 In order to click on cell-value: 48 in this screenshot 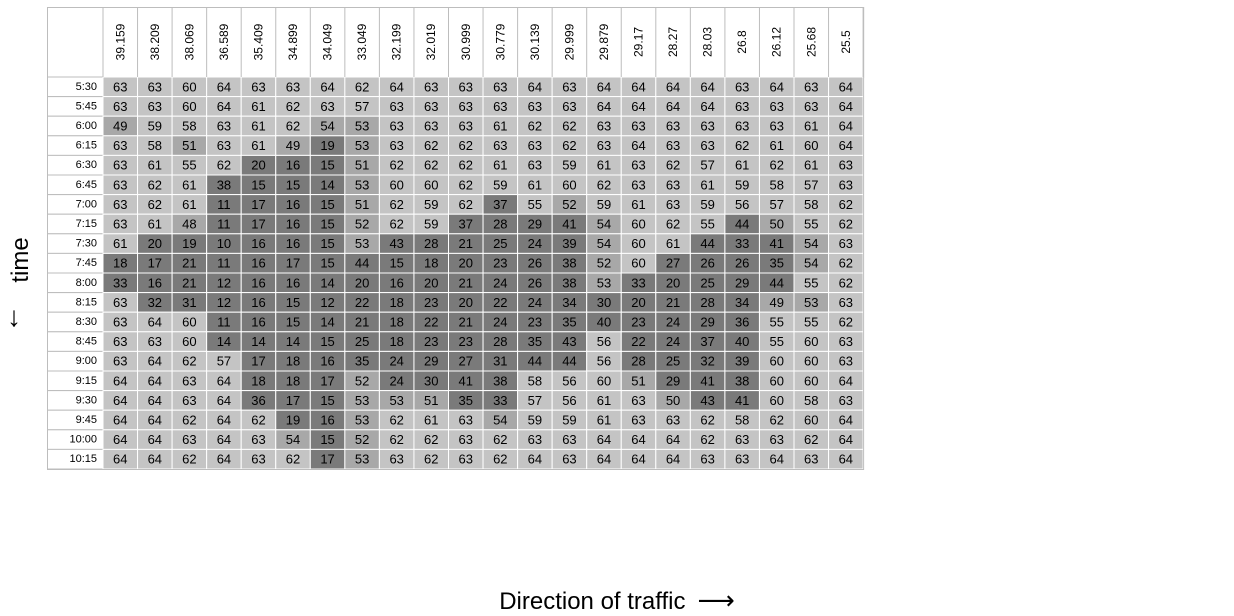, I will do `click(189, 224)`.